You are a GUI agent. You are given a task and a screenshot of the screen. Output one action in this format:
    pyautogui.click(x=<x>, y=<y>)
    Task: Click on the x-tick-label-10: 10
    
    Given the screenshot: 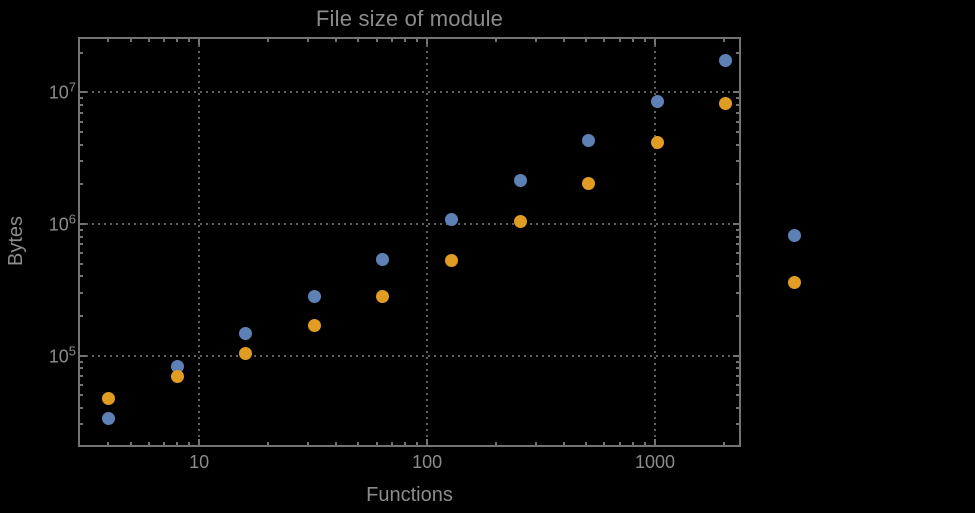 What is the action you would take?
    pyautogui.click(x=199, y=462)
    